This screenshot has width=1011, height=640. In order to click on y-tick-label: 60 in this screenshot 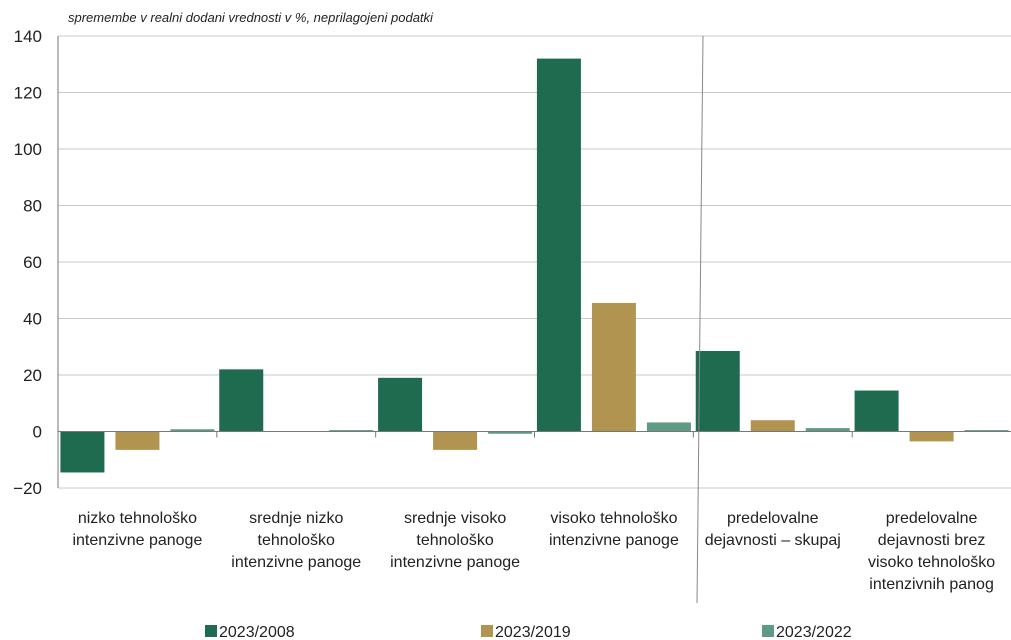, I will do `click(32, 262)`.